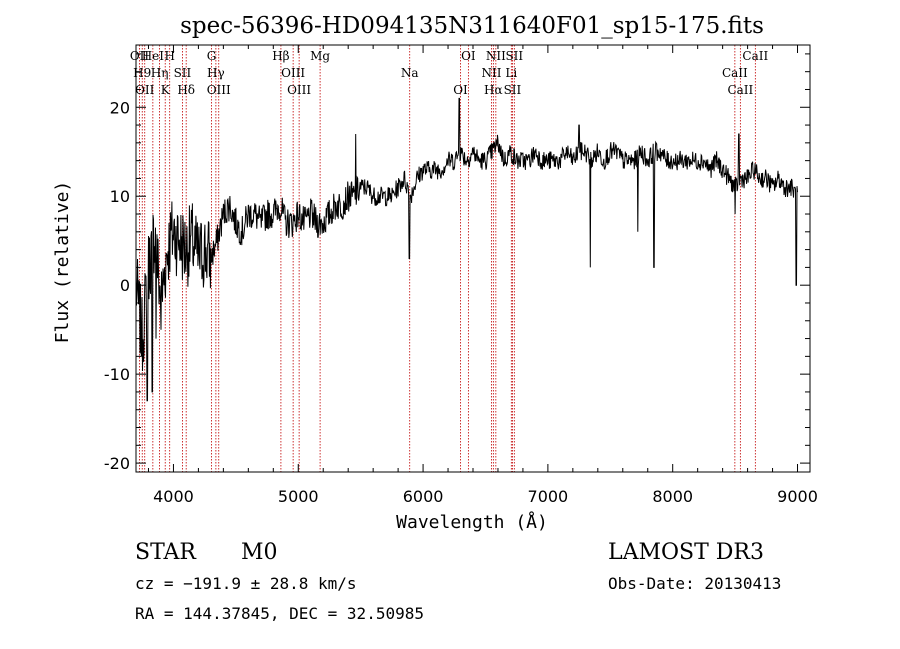 Image resolution: width=900 pixels, height=649 pixels. What do you see at coordinates (117, 463) in the screenshot?
I see `y-tick-label: -20` at bounding box center [117, 463].